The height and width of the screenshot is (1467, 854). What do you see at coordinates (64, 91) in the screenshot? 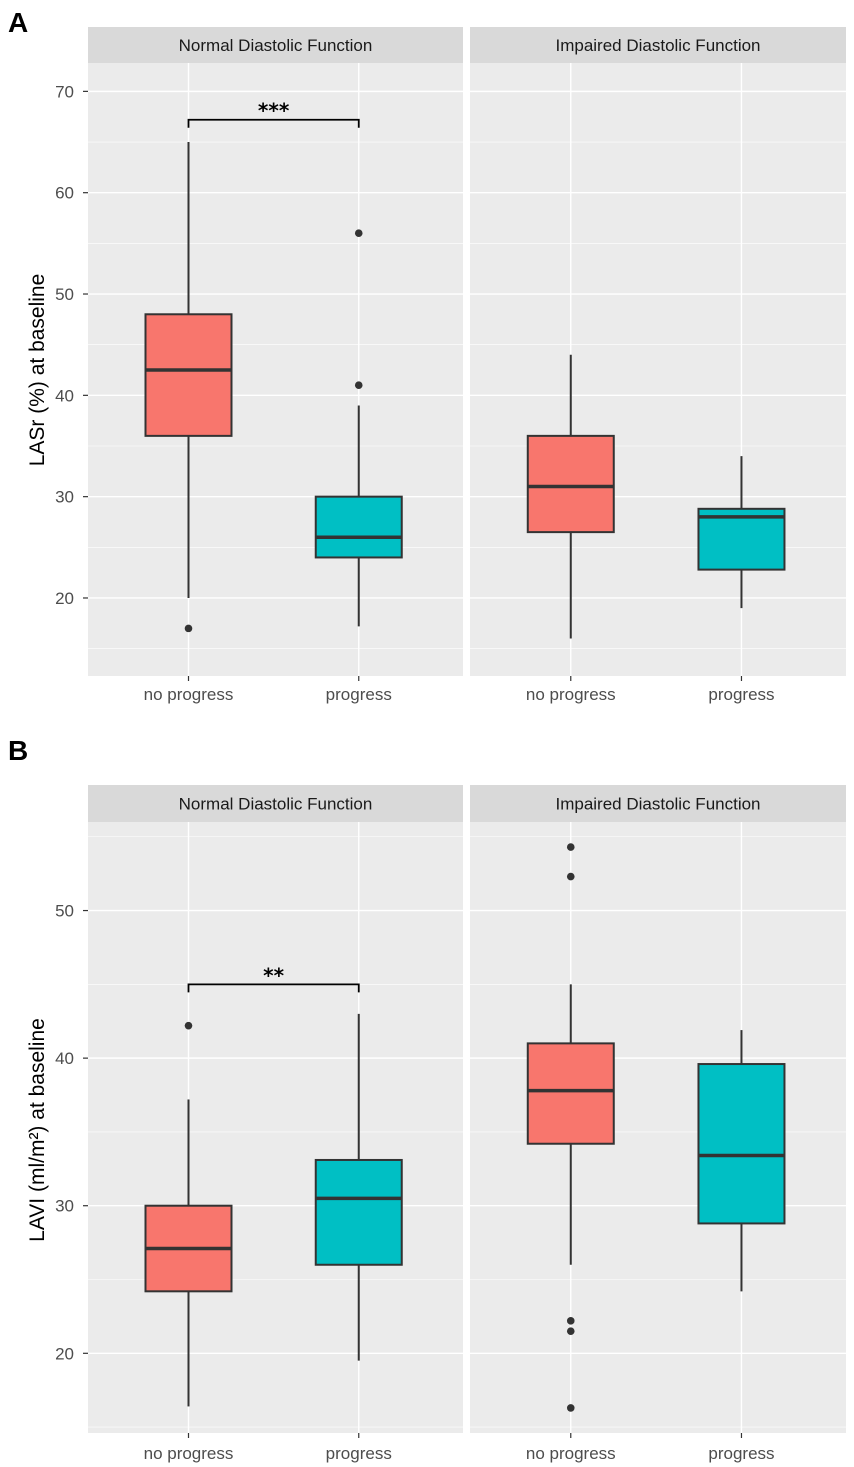
I see `y-tick-label: 70` at bounding box center [64, 91].